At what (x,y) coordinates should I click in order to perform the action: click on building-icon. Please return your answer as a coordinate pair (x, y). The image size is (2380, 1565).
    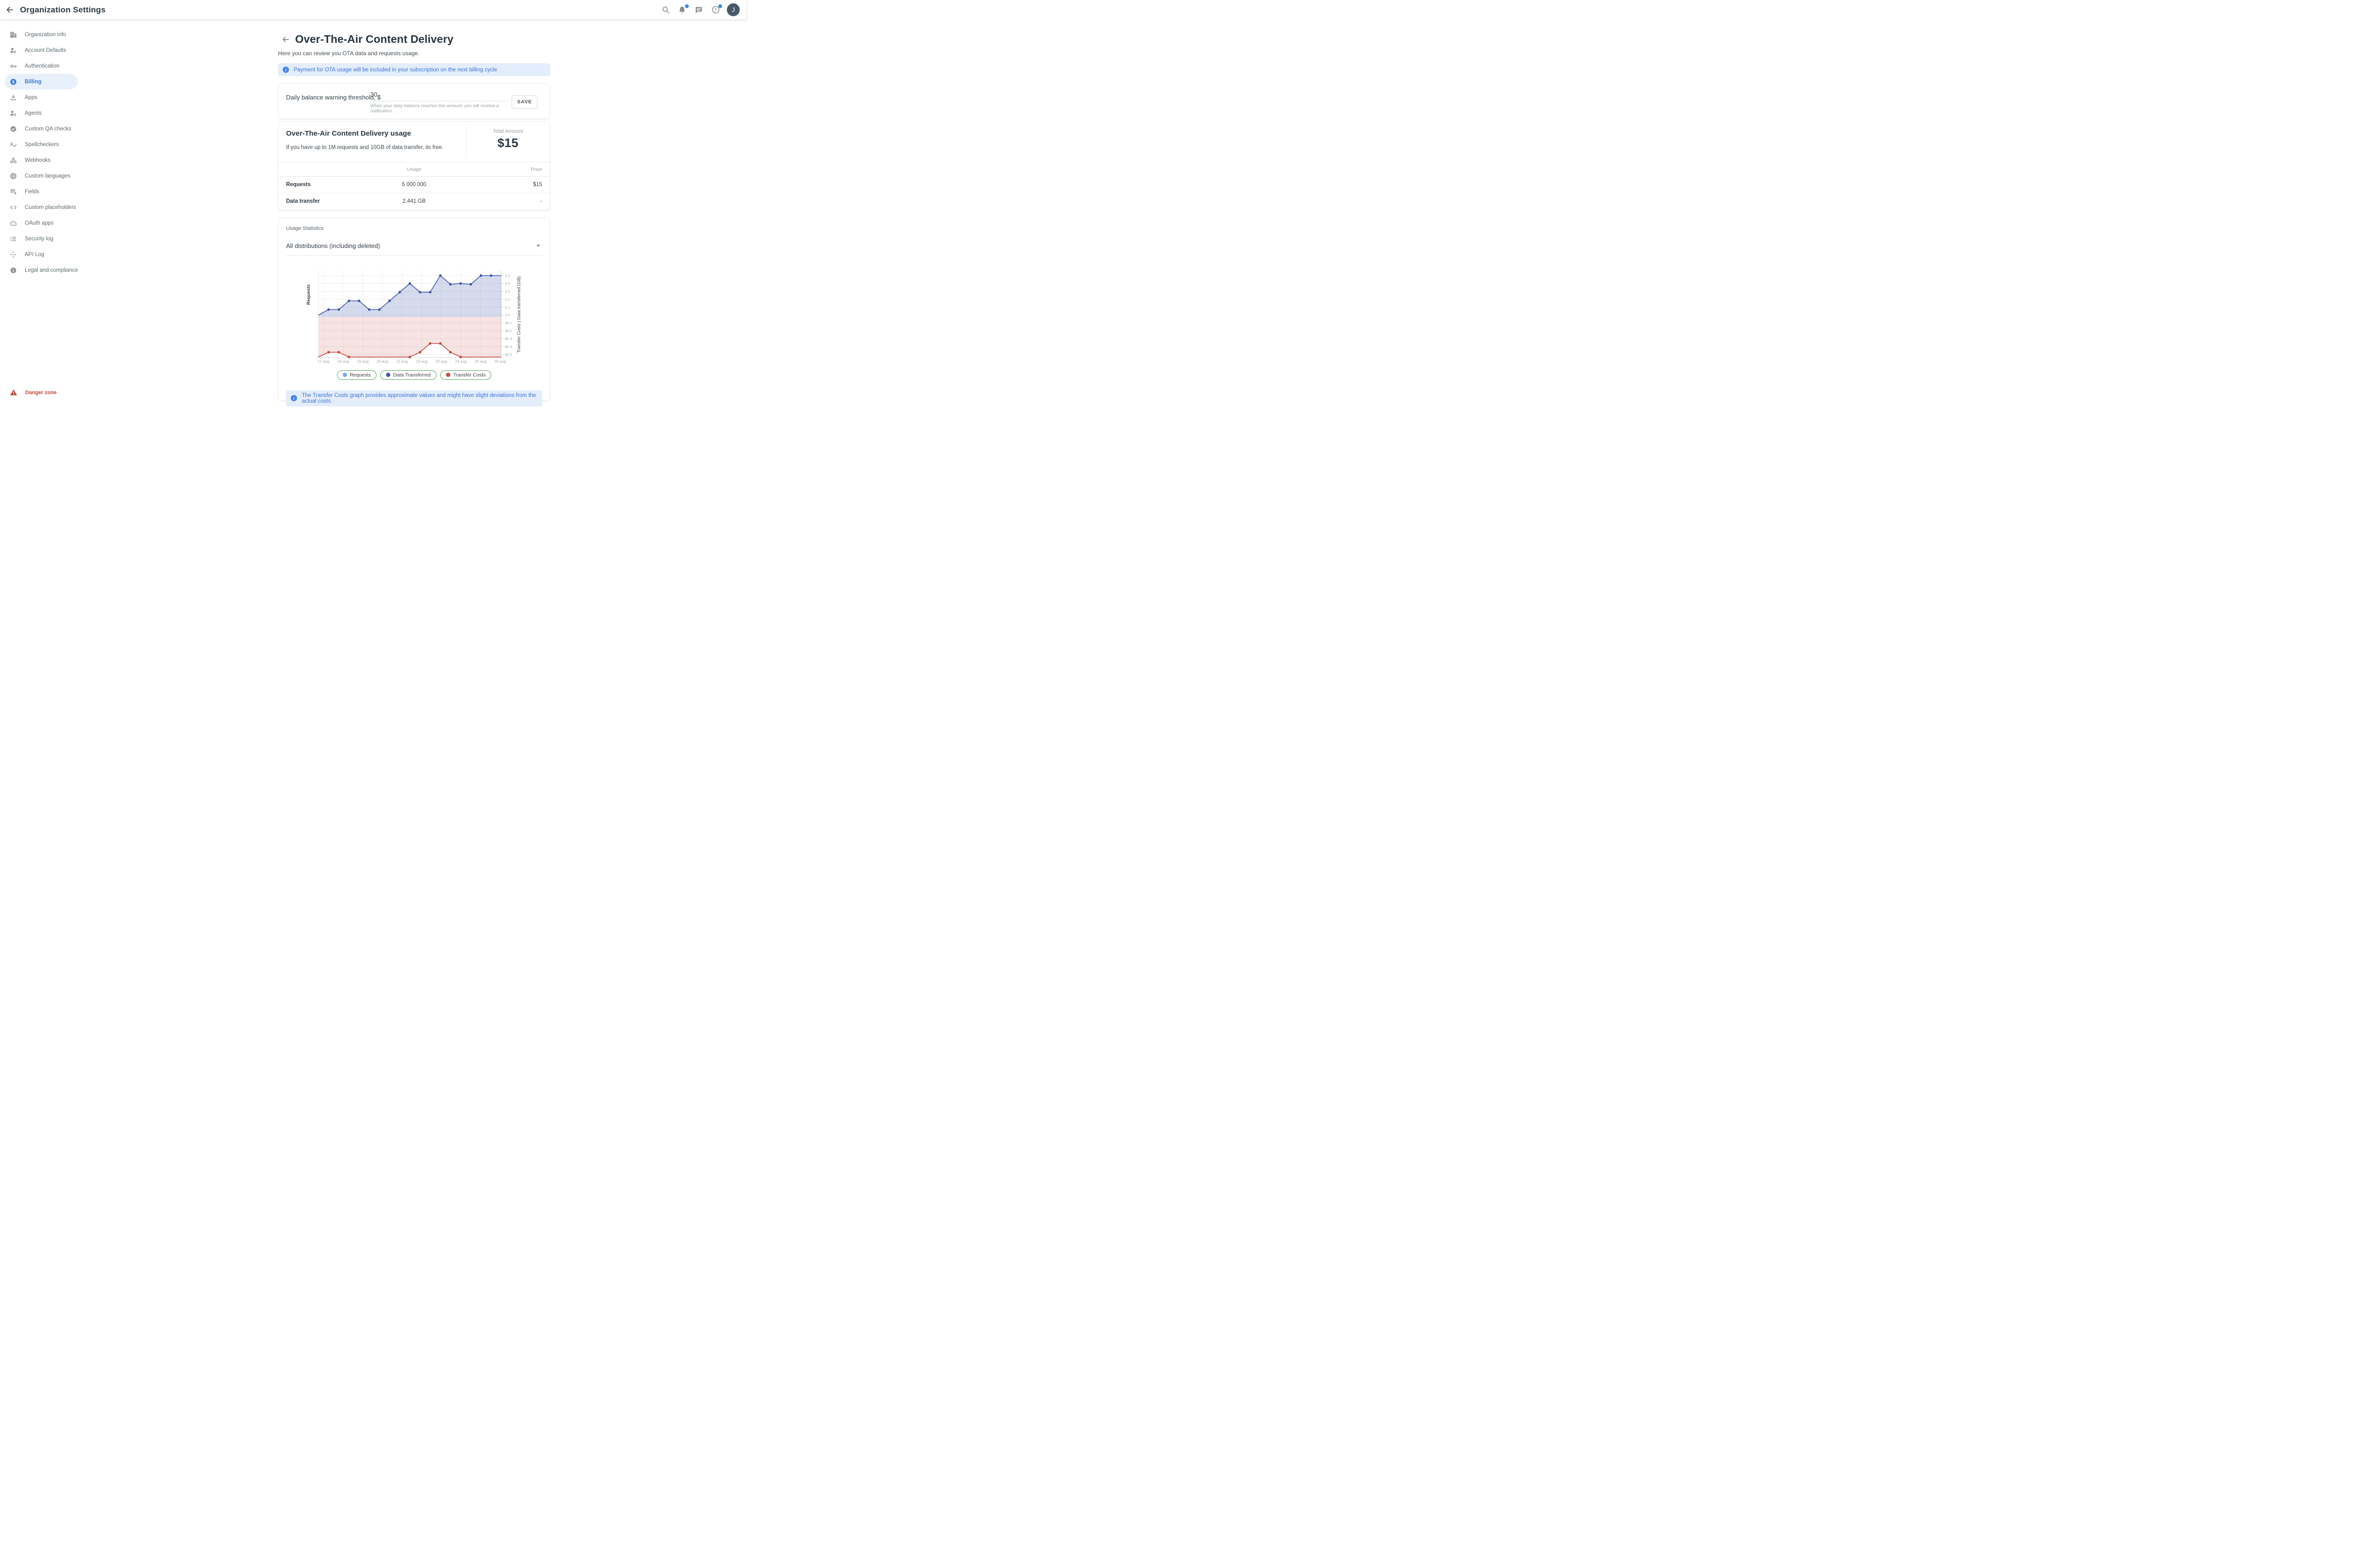
    Looking at the image, I should click on (13, 35).